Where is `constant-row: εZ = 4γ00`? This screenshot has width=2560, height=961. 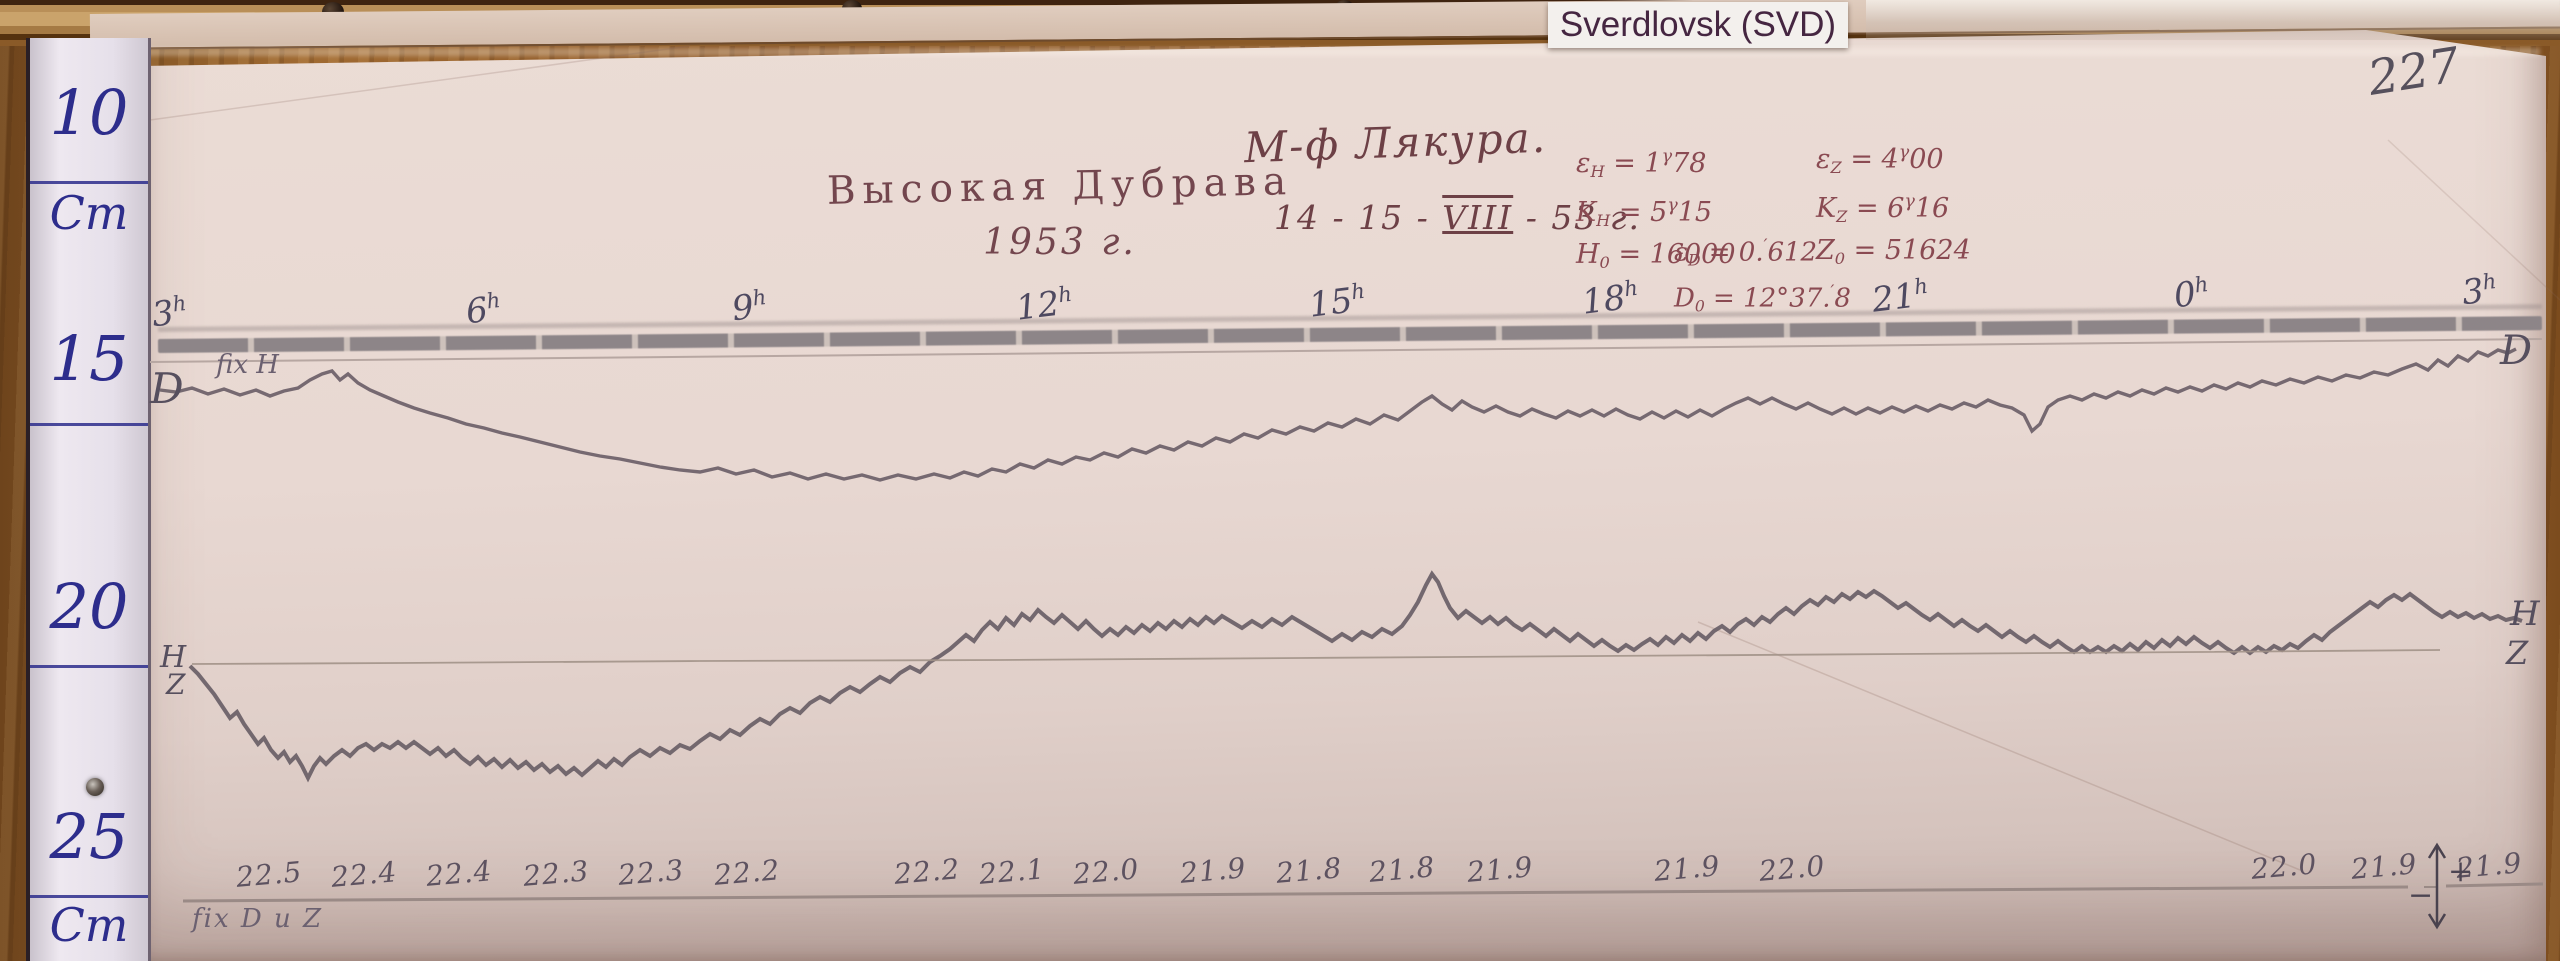
constant-row: εZ = 4γ00 is located at coordinates (1880, 160).